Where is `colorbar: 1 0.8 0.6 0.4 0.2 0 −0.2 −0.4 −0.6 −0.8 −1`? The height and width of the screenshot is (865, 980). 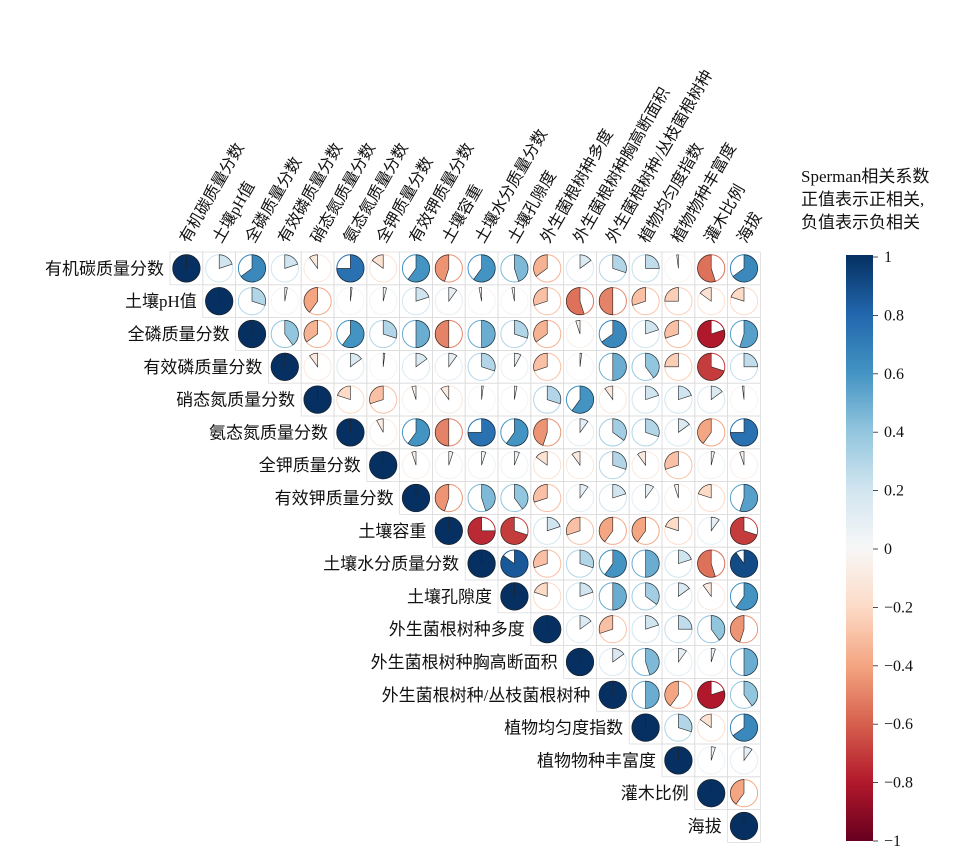 colorbar: 1 0.8 0.6 0.4 0.2 0 −0.2 −0.4 −0.6 −0.8 −1 is located at coordinates (879, 549).